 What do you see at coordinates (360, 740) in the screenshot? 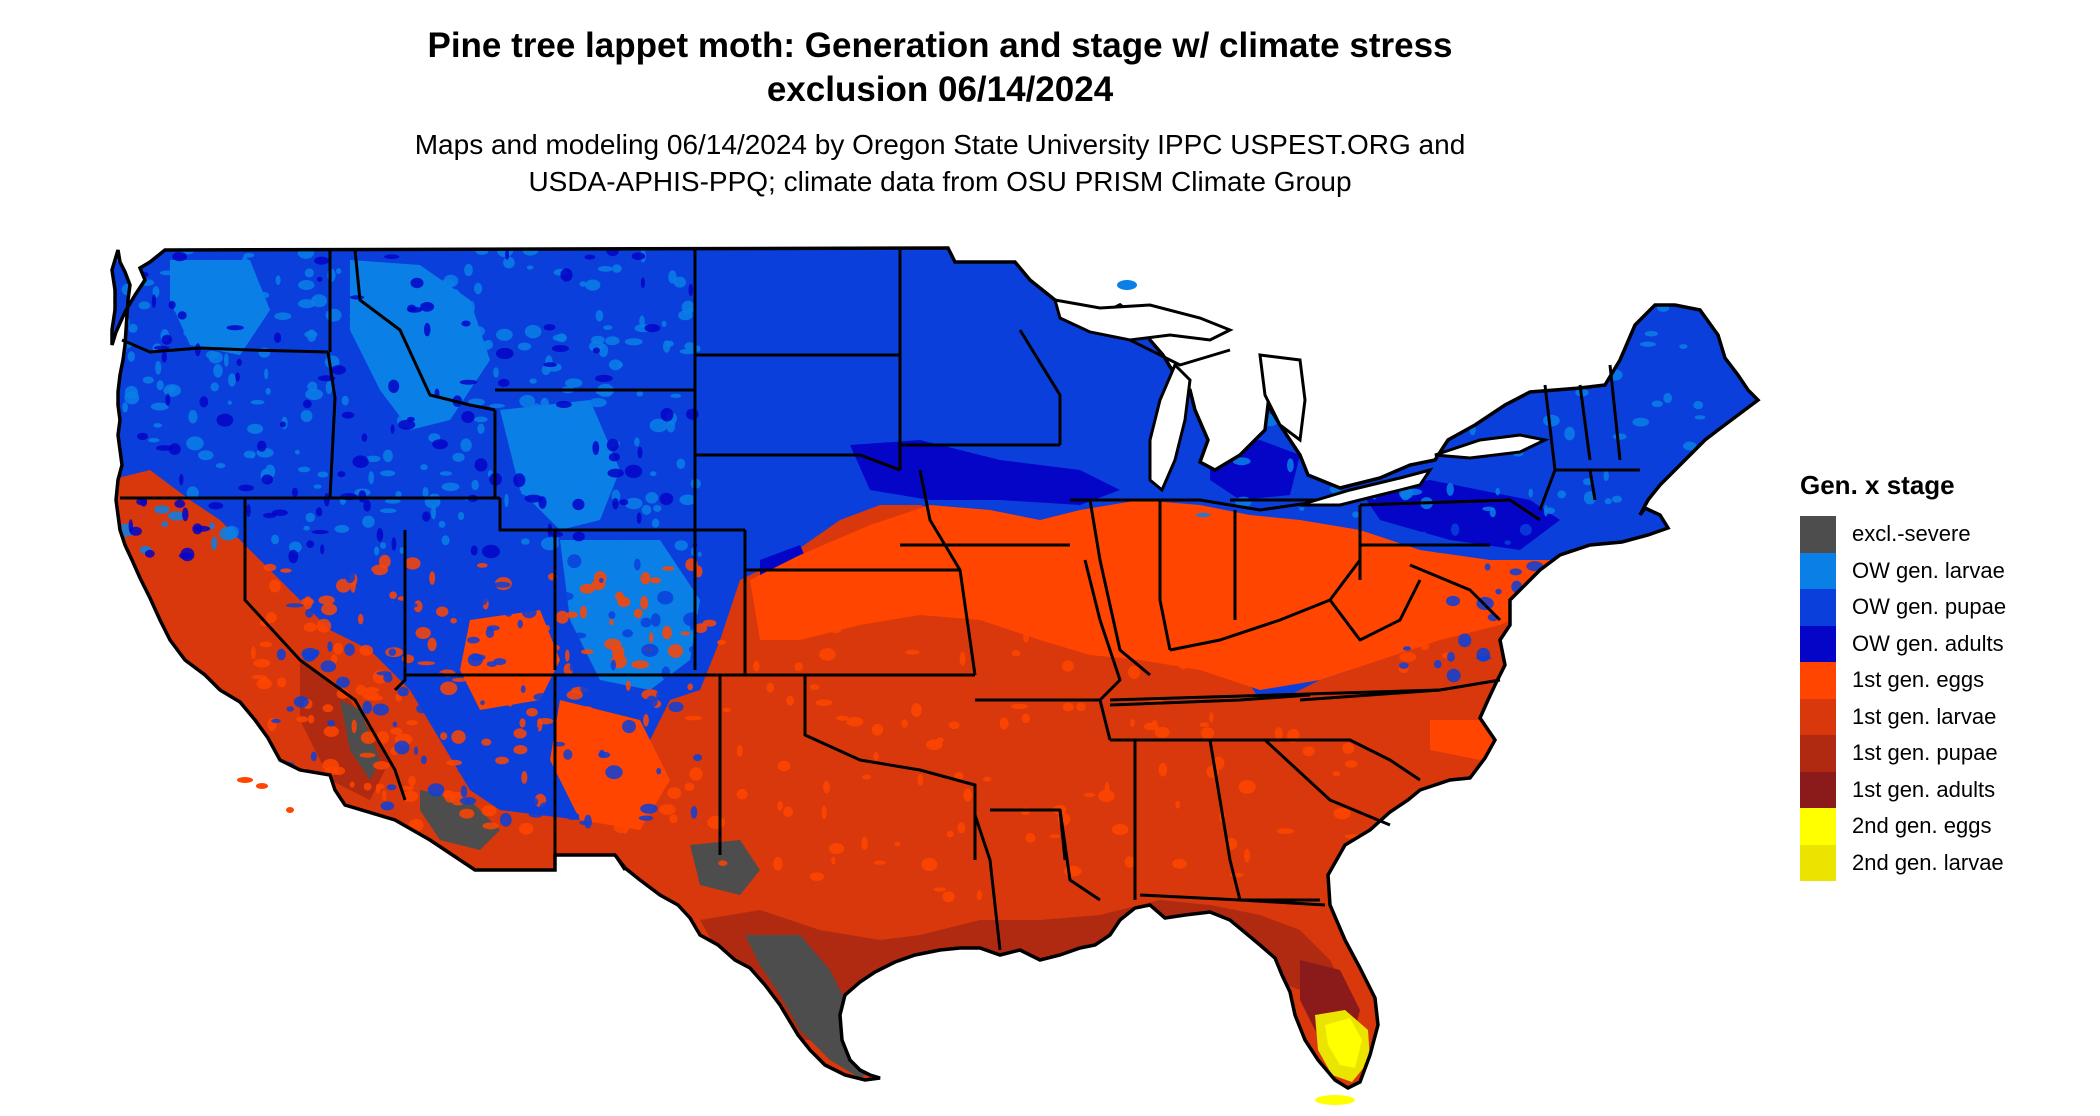
I see `zone-excl-severe-ca` at bounding box center [360, 740].